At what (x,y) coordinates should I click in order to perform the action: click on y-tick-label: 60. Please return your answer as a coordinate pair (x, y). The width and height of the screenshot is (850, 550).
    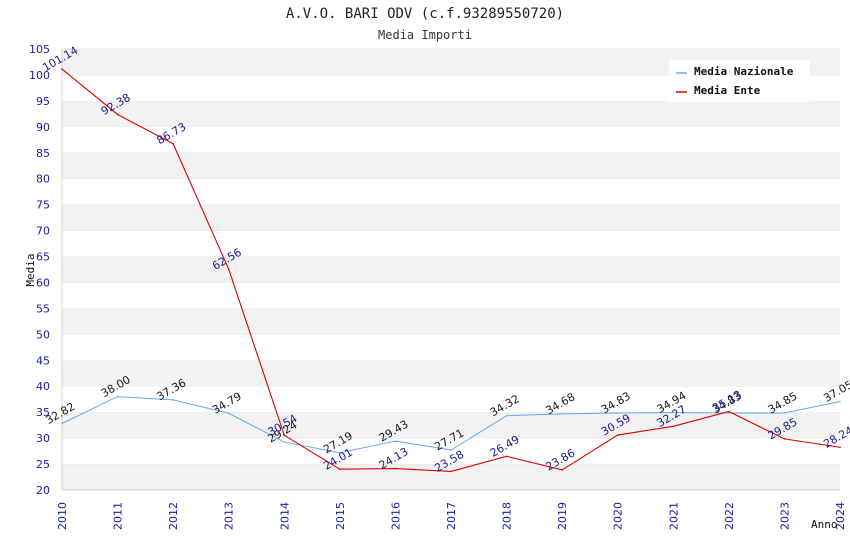
    Looking at the image, I should click on (43, 282).